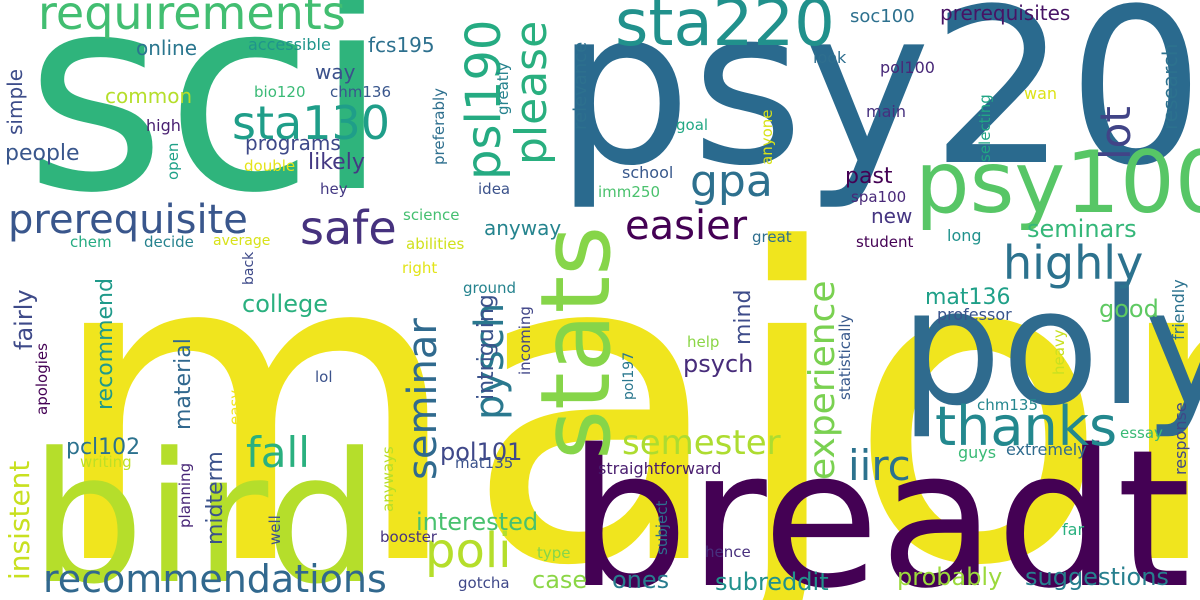  I want to click on word-likely: likely, so click(336, 162).